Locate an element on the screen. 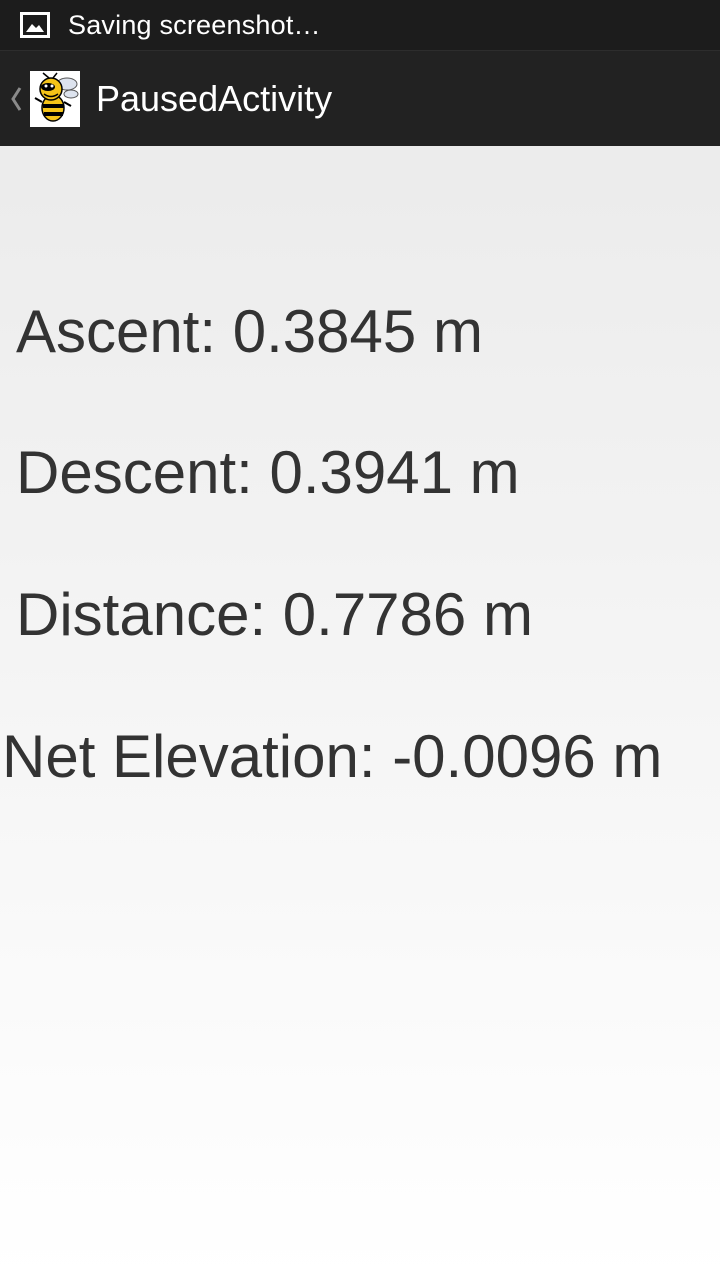  net-elevation-value: Net Elevation: -0.0096 m is located at coordinates (332, 756).